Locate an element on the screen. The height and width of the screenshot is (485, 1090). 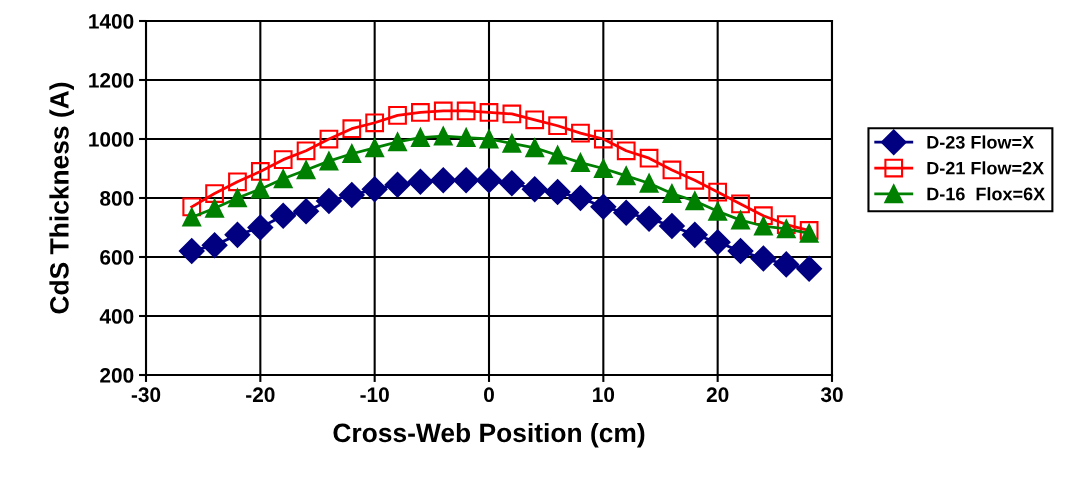
x-tick-label: -20 is located at coordinates (260, 395).